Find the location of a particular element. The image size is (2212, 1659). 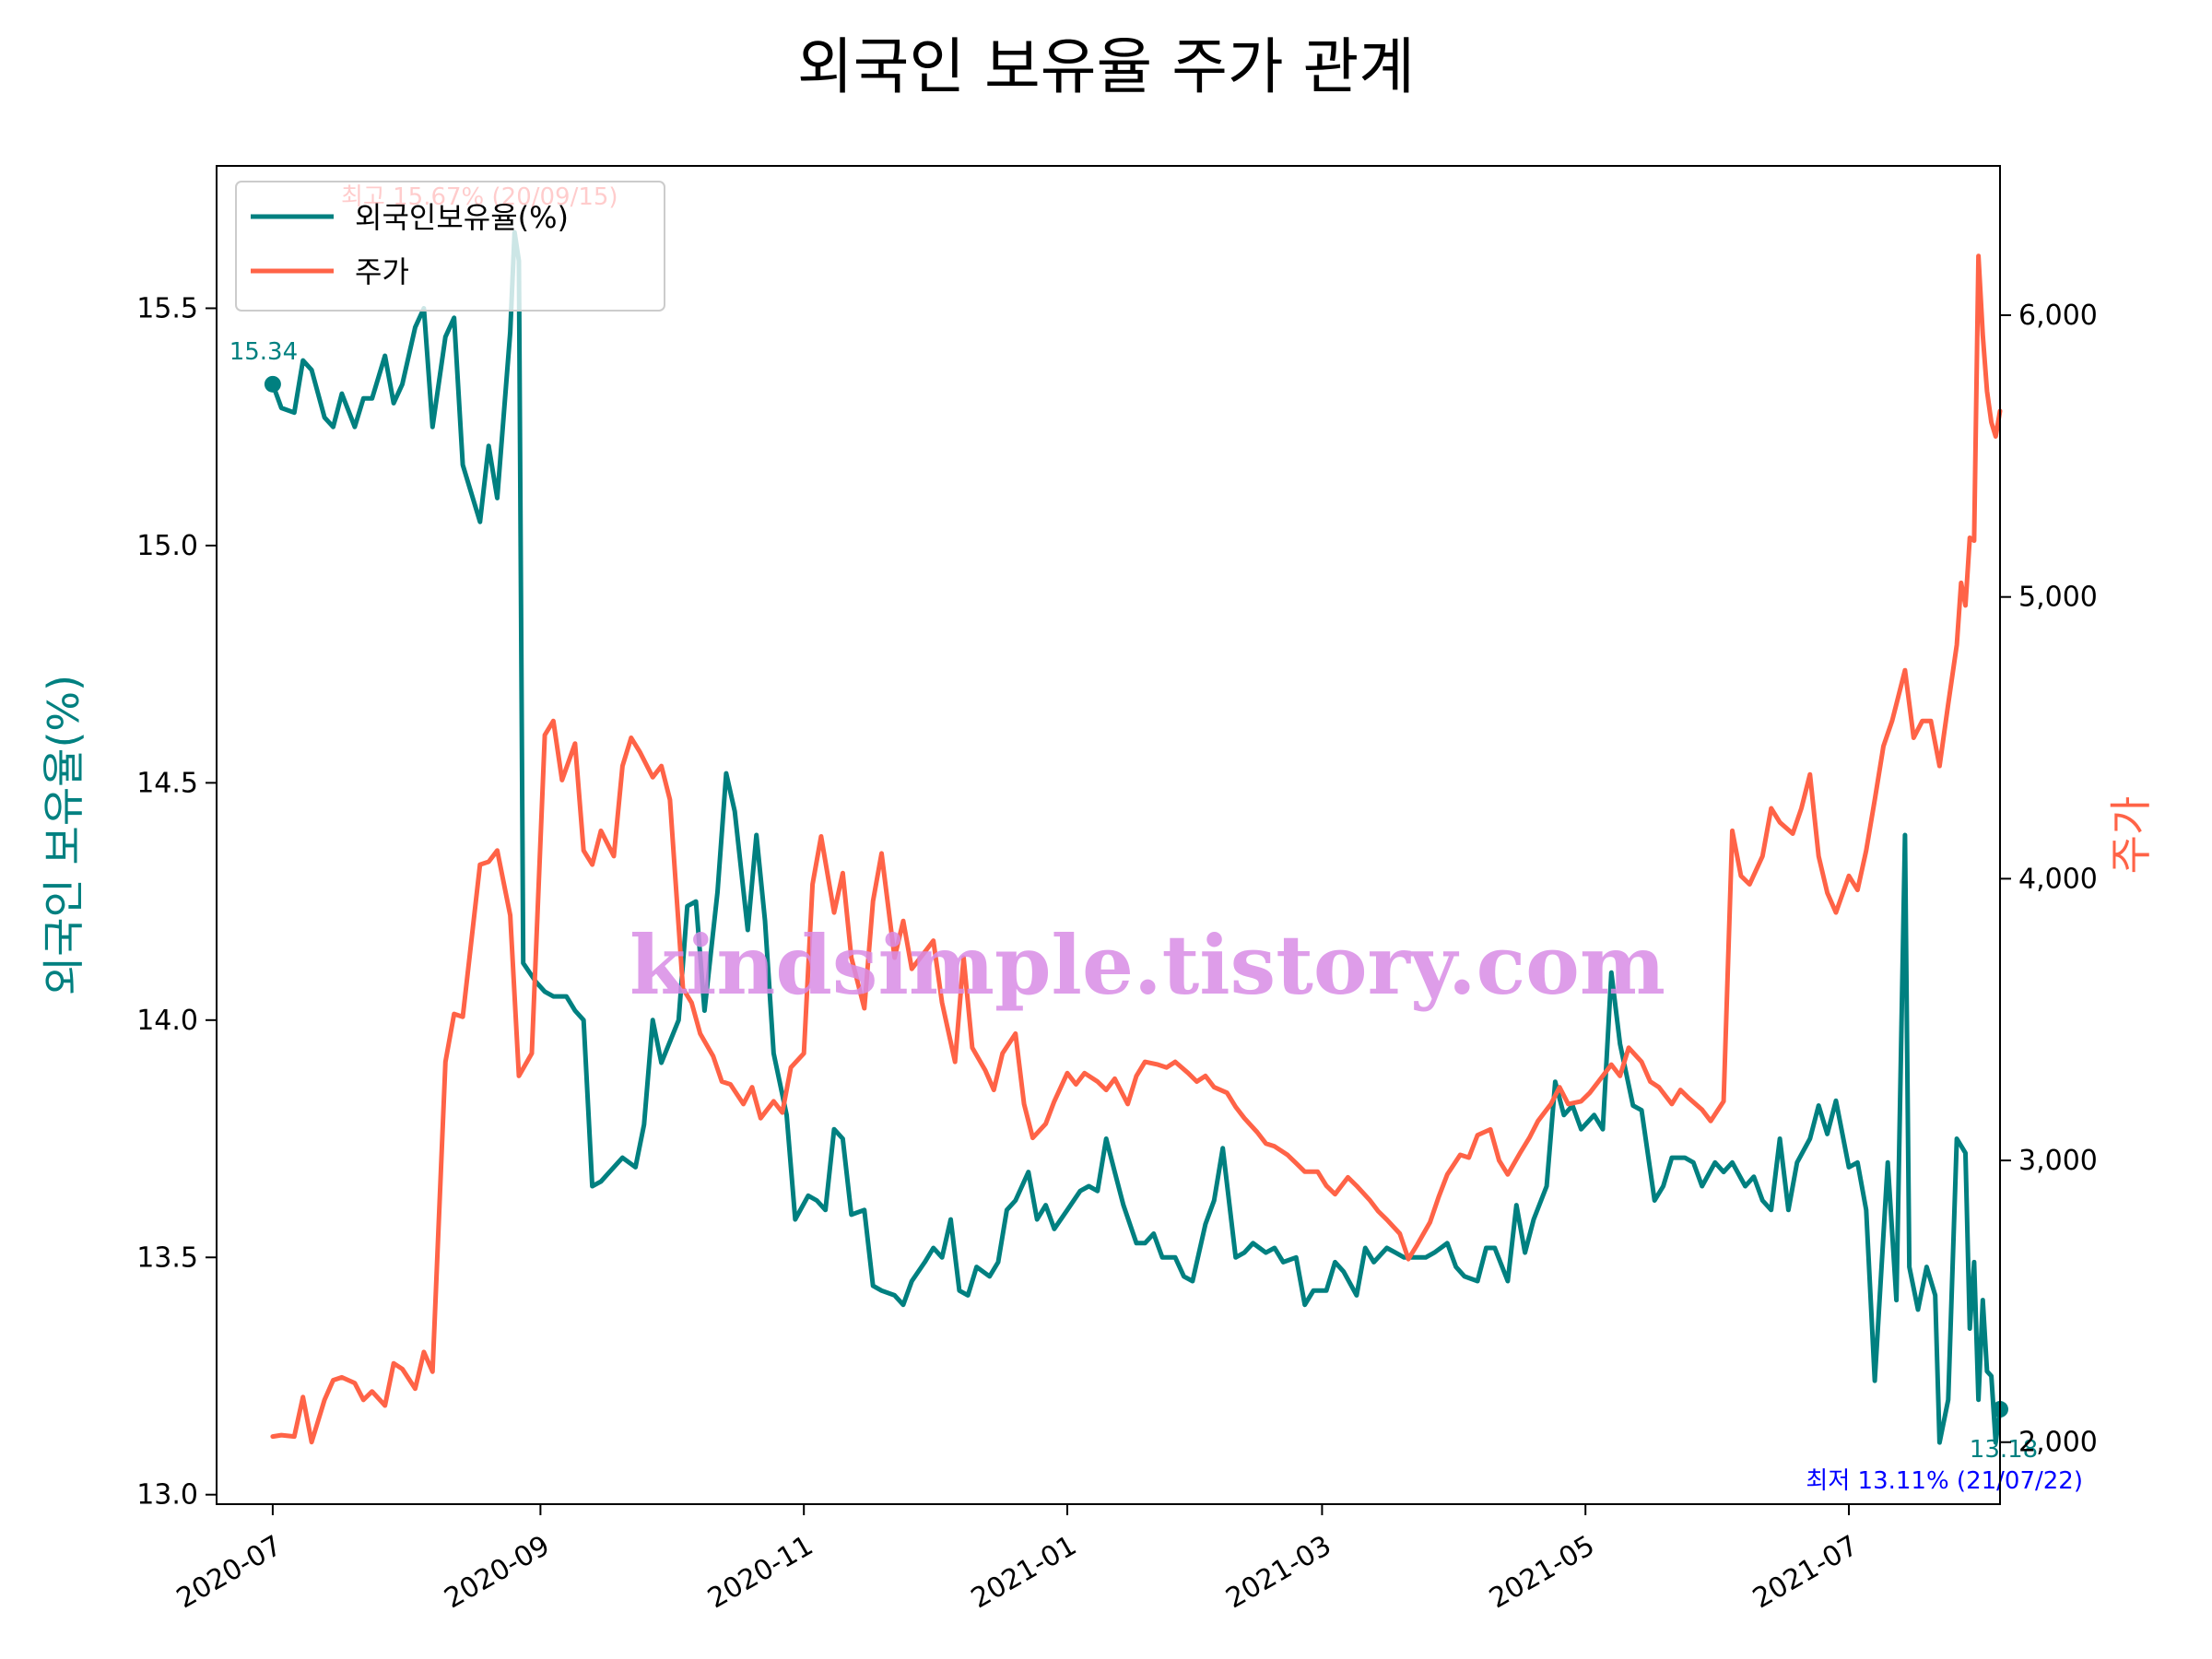

x-tick-label: 2021-07 is located at coordinates (1805, 1572).